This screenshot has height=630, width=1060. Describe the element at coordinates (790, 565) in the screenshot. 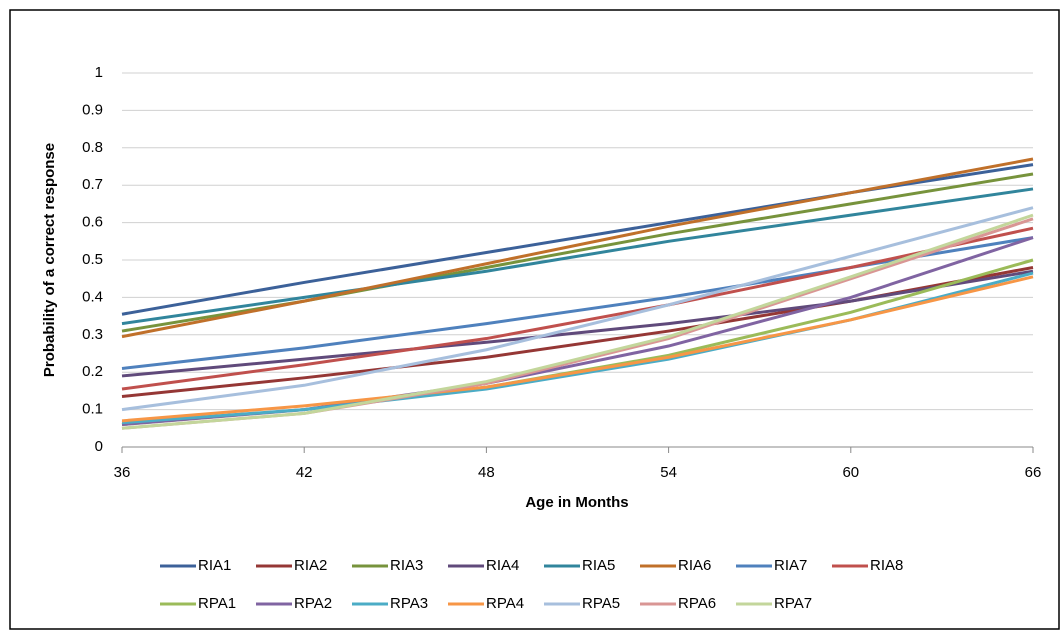

I see `legend-label: RIA7` at that location.